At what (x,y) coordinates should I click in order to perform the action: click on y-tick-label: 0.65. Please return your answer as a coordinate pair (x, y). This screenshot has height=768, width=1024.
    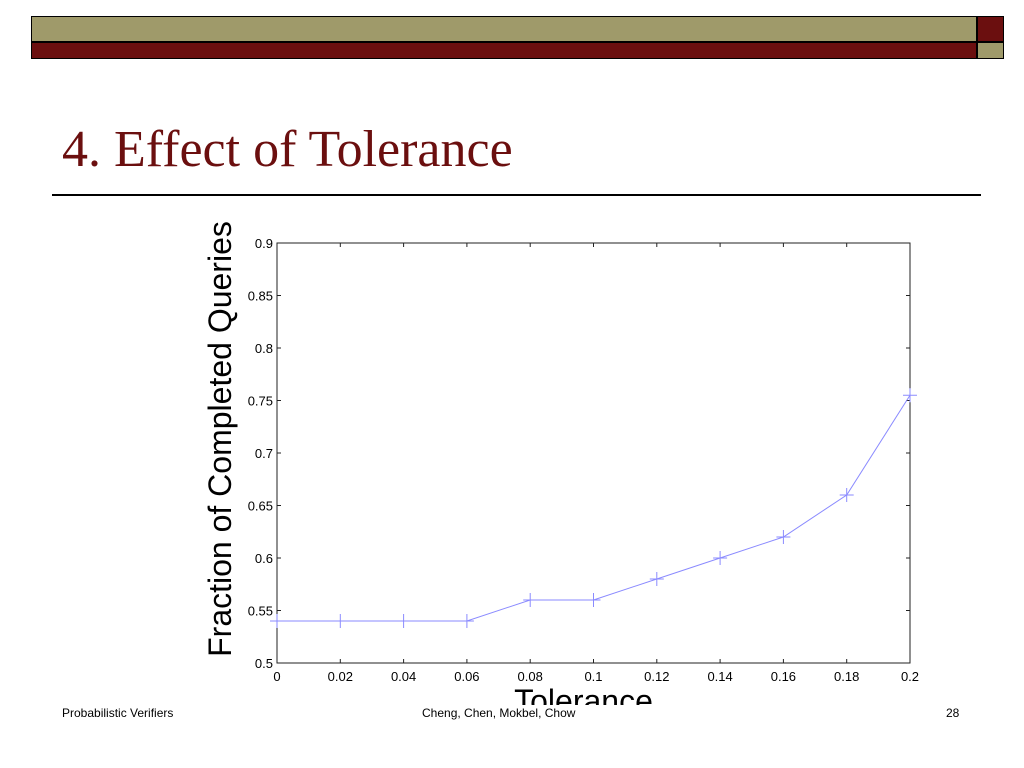
    Looking at the image, I should click on (260, 506).